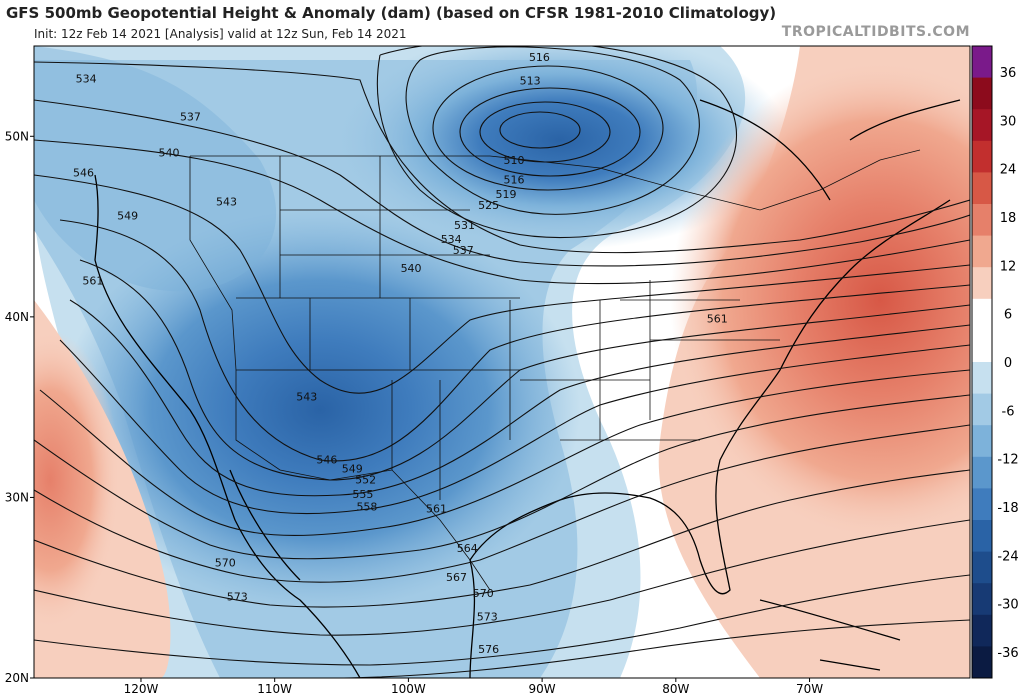 The image size is (1024, 696). What do you see at coordinates (352, 469) in the screenshot?
I see `contour-label-549: 549` at bounding box center [352, 469].